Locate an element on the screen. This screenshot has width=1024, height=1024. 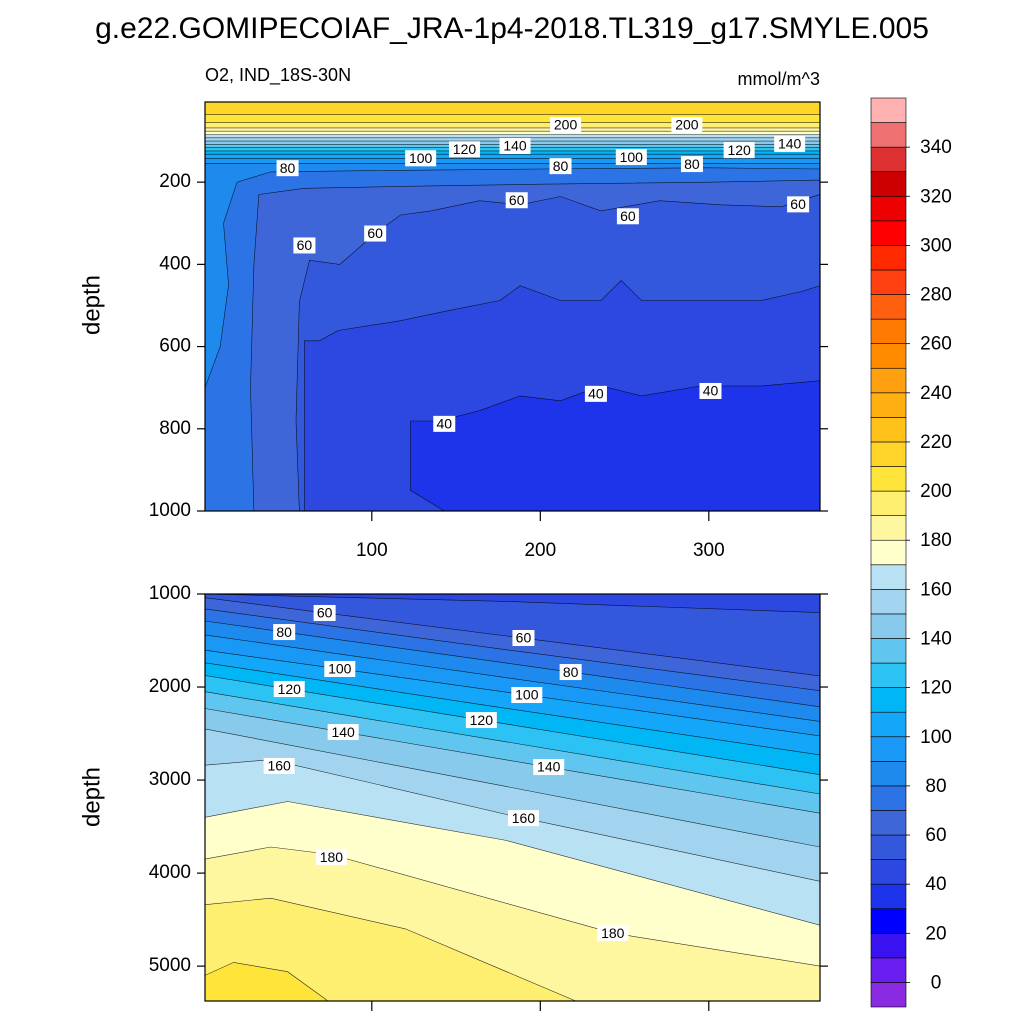
colorbar-tick-label: 120 is located at coordinates (936, 688).